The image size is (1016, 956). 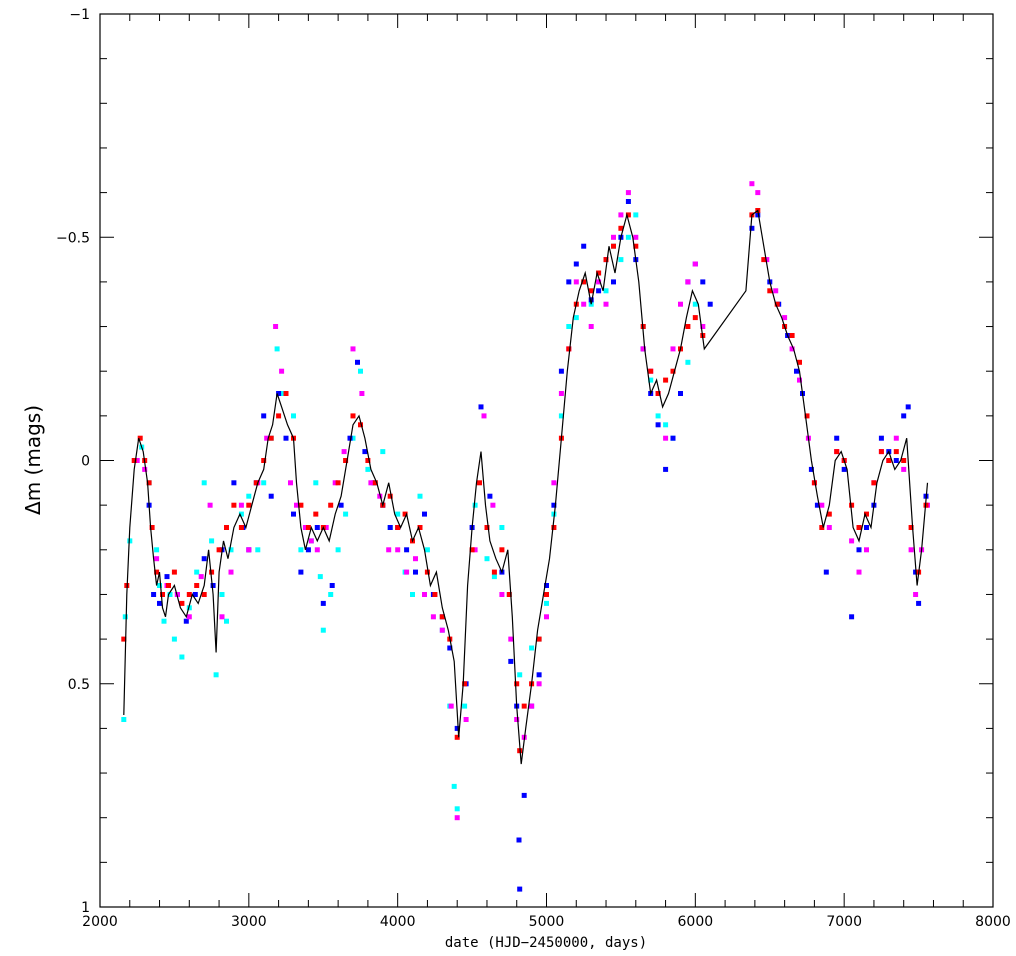 I want to click on x-tick-label: 5000, so click(x=547, y=922).